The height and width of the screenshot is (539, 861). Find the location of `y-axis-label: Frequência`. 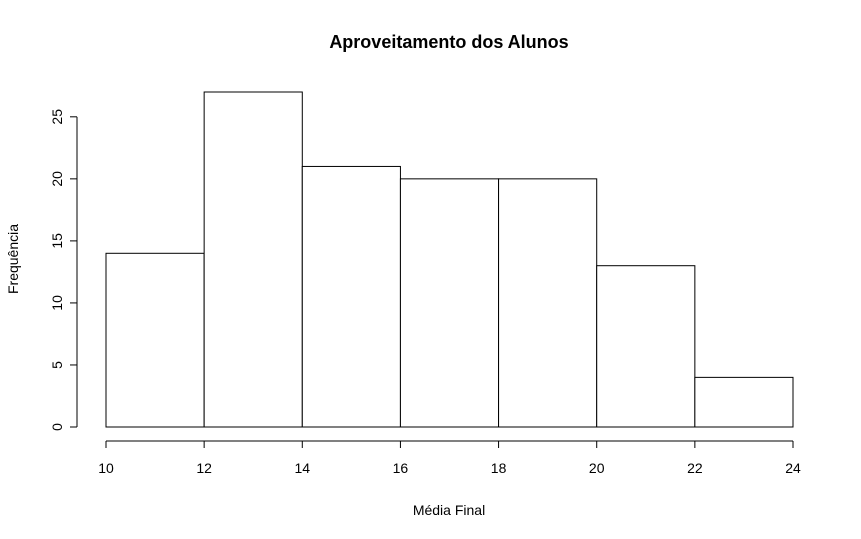

y-axis-label: Frequência is located at coordinates (13, 259).